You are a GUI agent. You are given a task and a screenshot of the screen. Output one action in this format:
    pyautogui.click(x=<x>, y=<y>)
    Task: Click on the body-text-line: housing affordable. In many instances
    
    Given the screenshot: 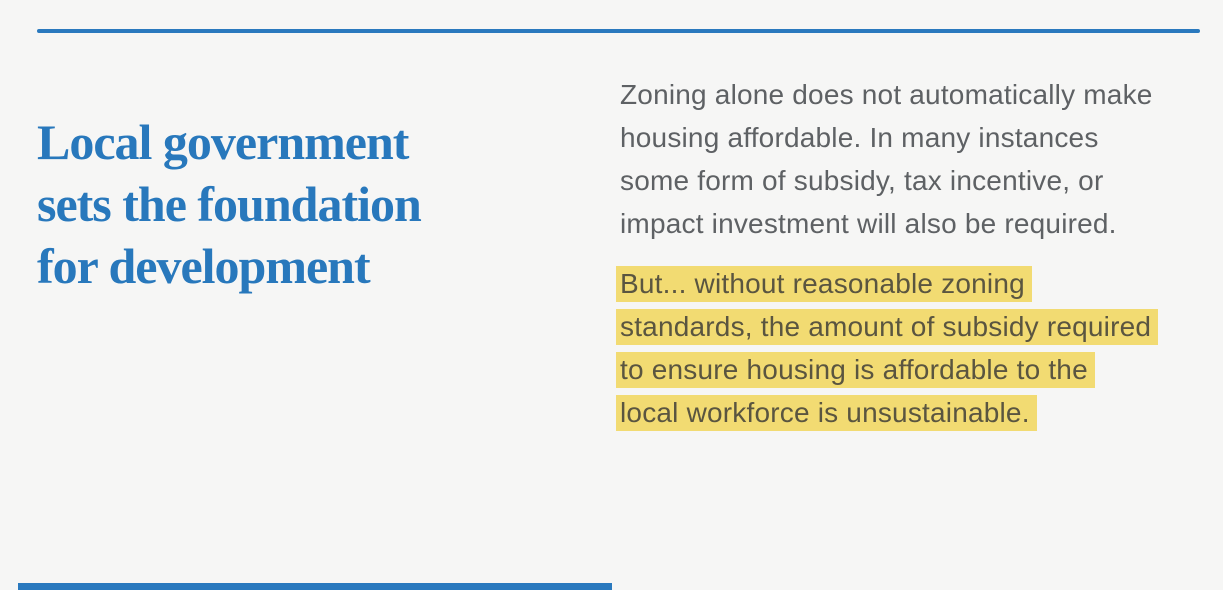 What is the action you would take?
    pyautogui.click(x=859, y=137)
    